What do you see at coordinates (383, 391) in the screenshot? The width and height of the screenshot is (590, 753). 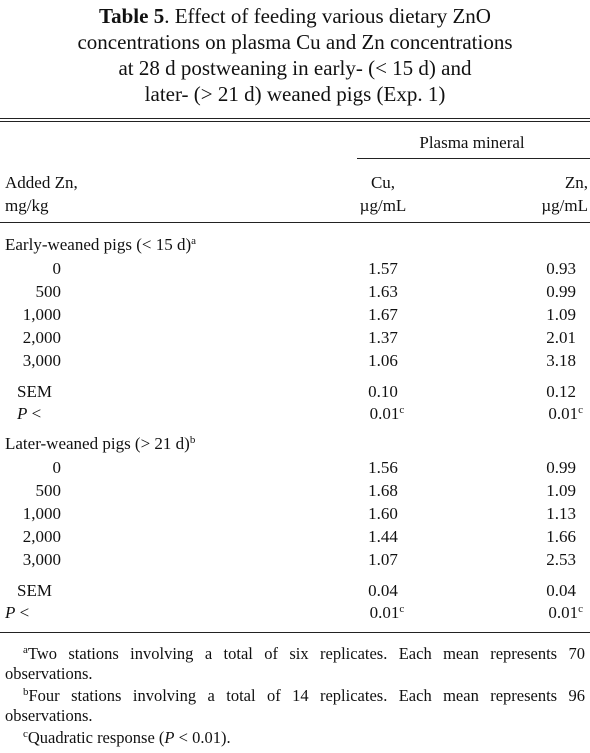 I see `cu-value: 0.10` at bounding box center [383, 391].